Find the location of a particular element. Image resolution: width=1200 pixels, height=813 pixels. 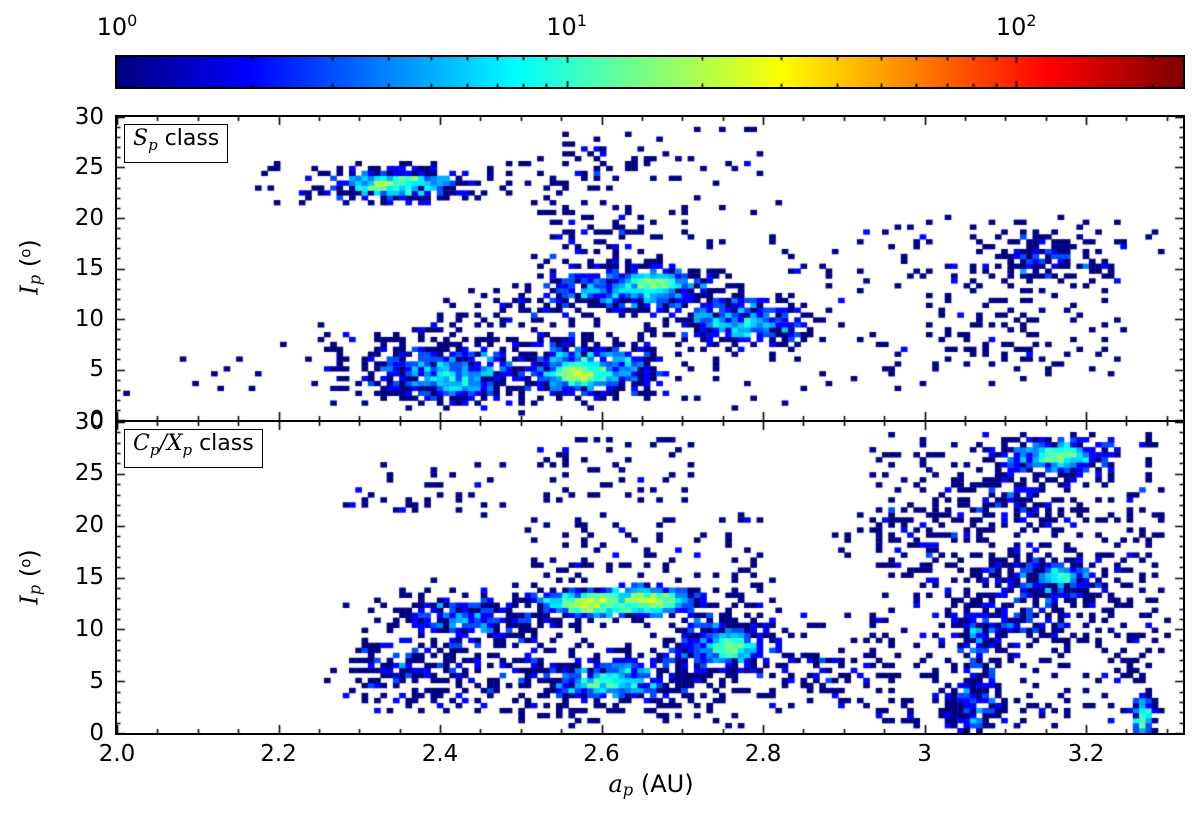

colorbar-tick-label: 10¹ is located at coordinates (566, 24).